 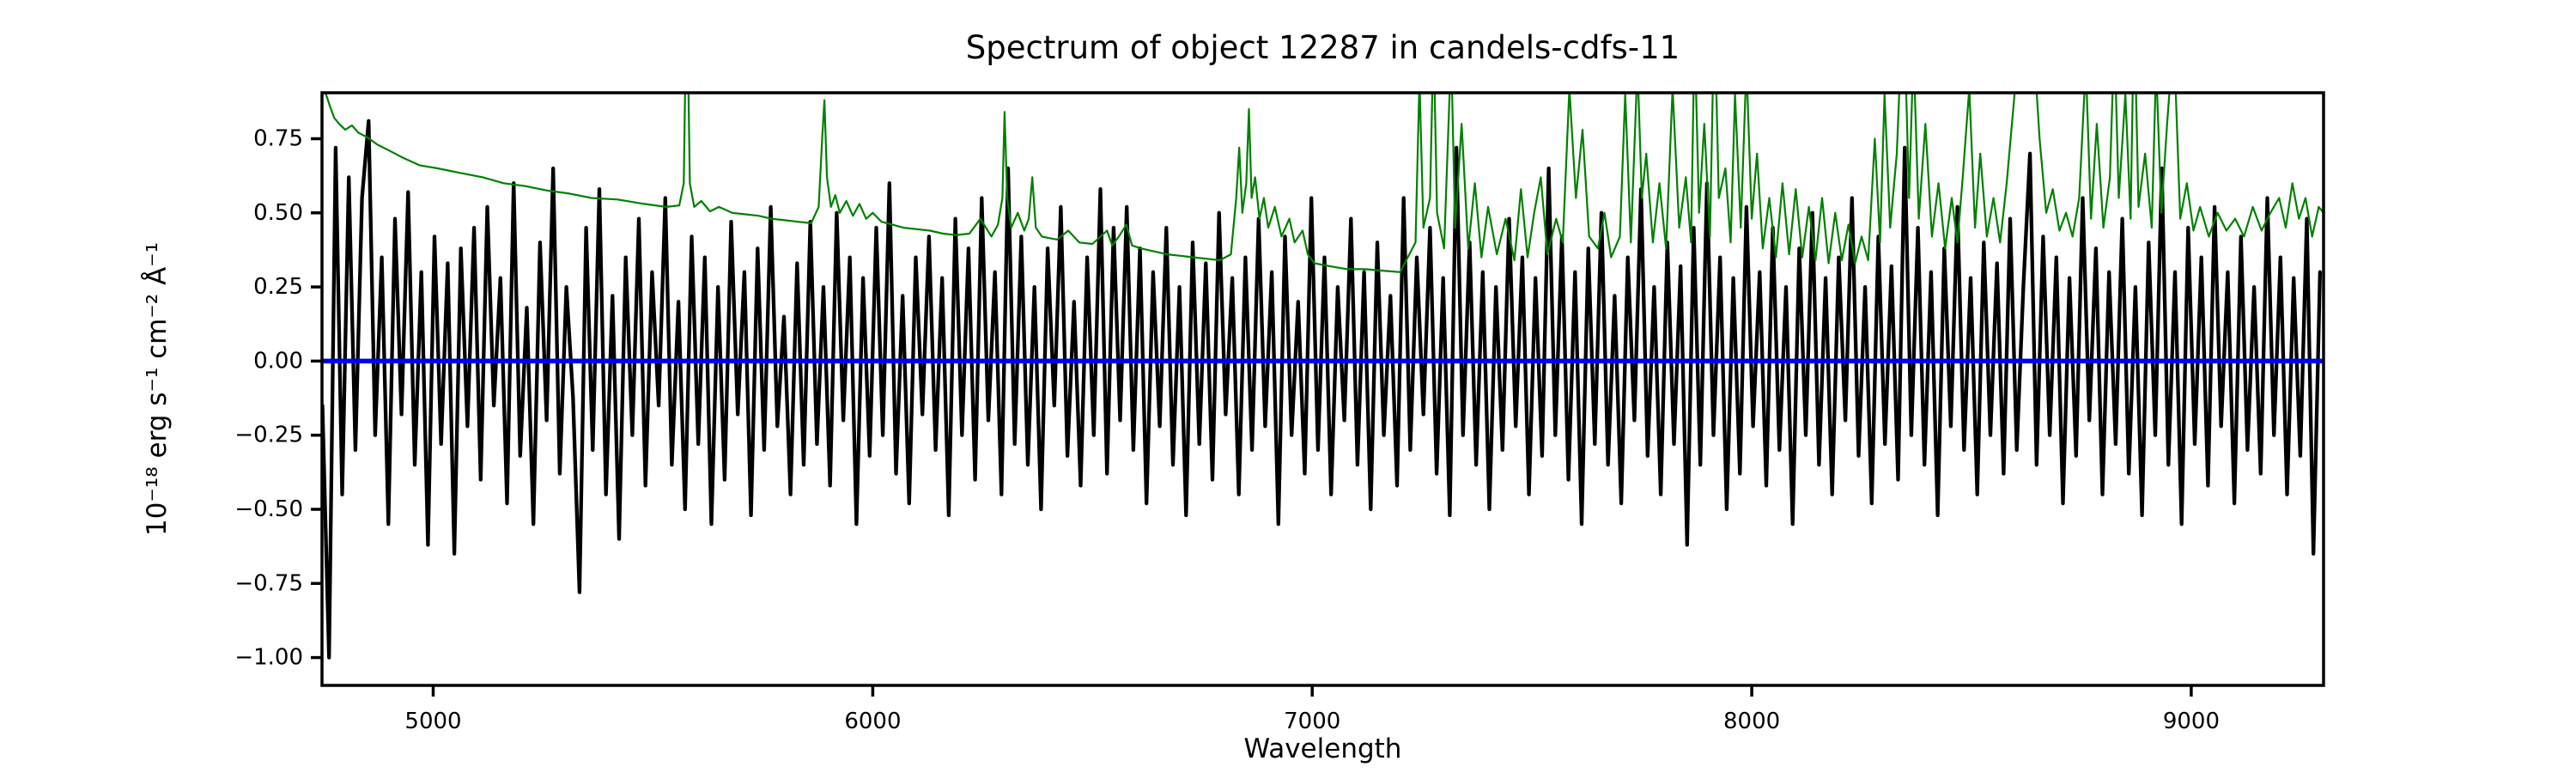 I want to click on x-tick-label: 8000, so click(x=1751, y=721).